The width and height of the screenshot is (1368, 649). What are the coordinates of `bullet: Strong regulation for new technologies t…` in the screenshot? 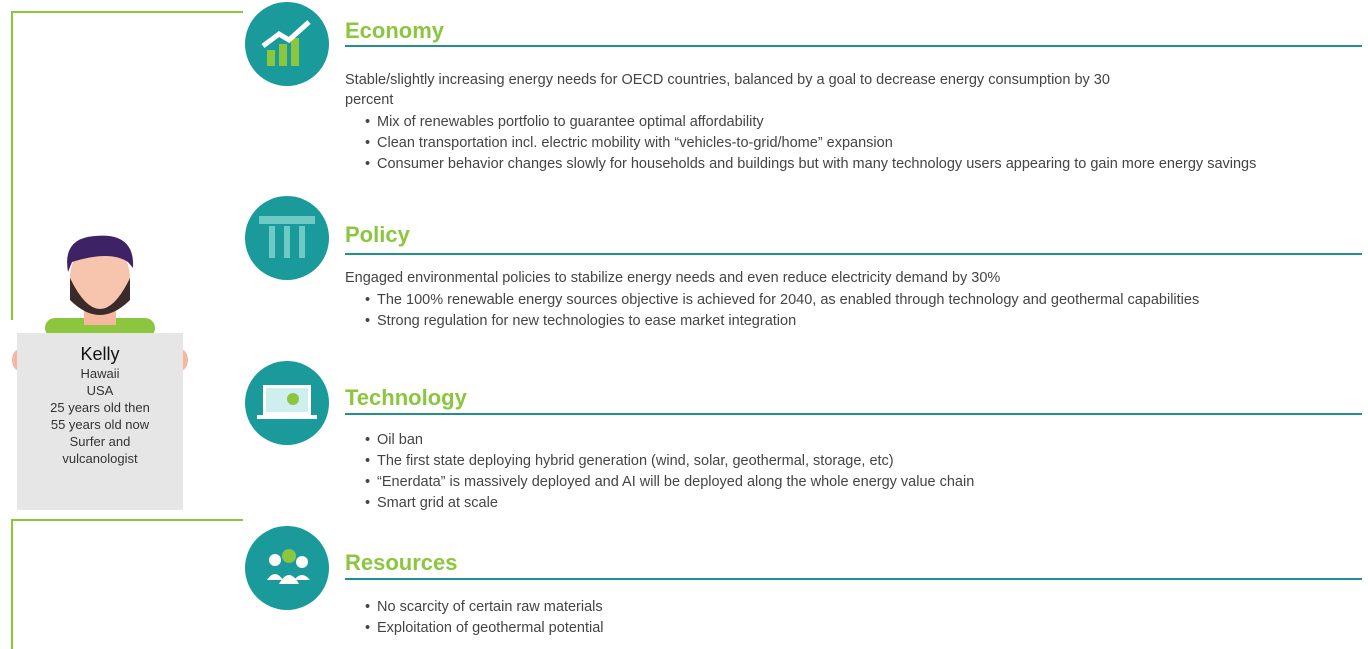 It's located at (852, 321).